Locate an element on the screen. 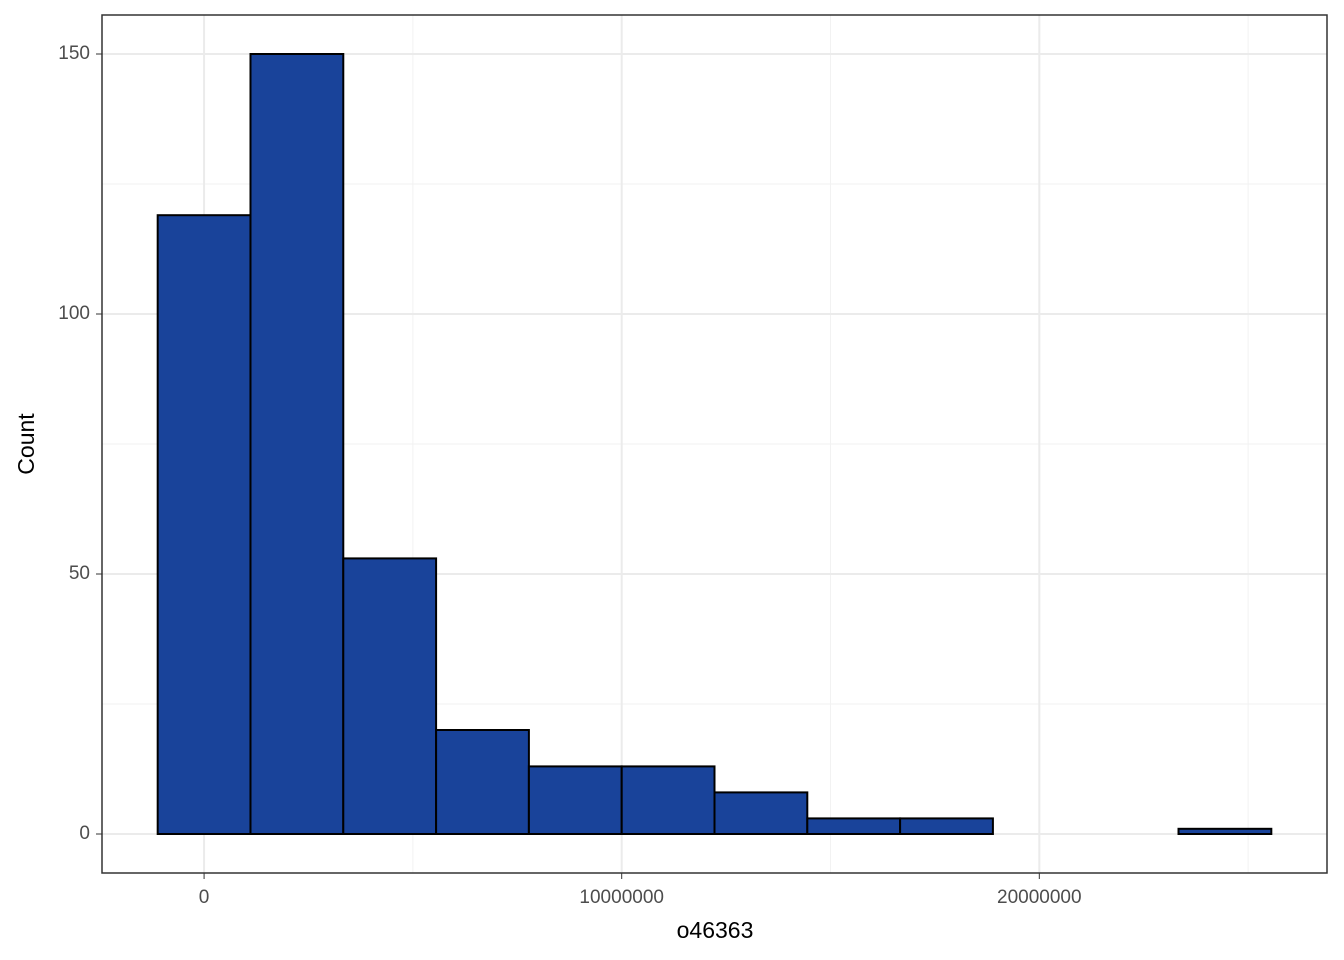 The height and width of the screenshot is (960, 1344). x-axis-title: o46363 is located at coordinates (715, 930).